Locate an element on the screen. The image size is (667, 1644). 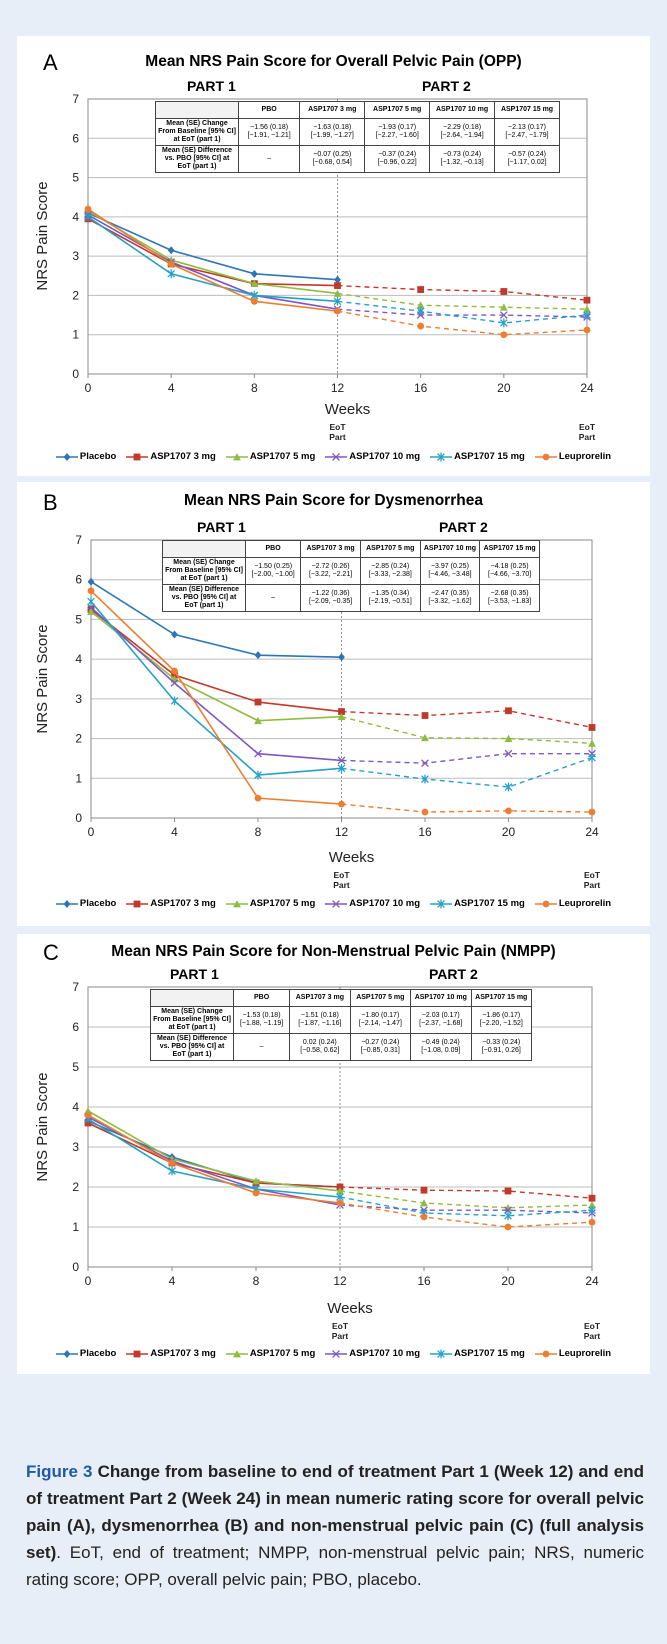
legend-label: Placebo is located at coordinates (98, 456).